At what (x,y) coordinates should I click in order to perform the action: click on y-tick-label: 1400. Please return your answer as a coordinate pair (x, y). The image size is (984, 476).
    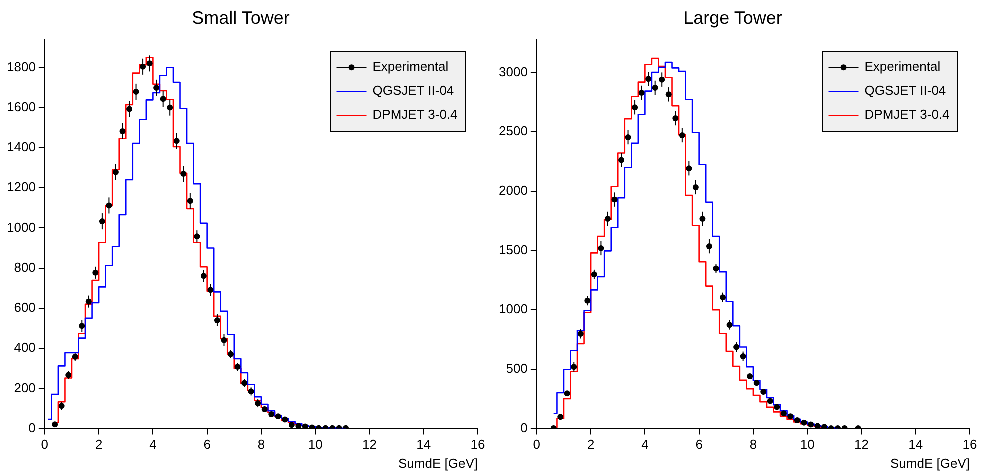
    Looking at the image, I should click on (21, 147).